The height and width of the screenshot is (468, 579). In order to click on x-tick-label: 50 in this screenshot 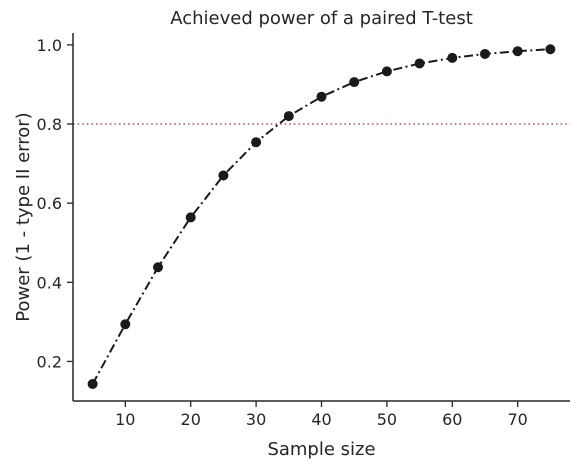, I will do `click(387, 419)`.